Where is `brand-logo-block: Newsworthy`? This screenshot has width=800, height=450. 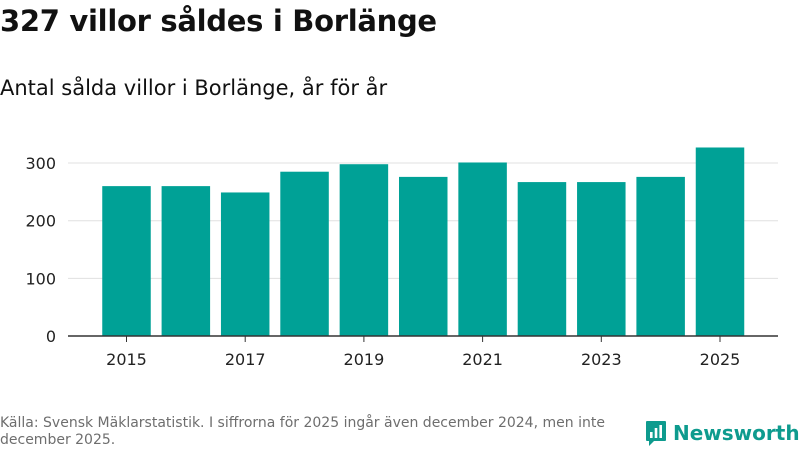
brand-logo-block: Newsworthy is located at coordinates (722, 433).